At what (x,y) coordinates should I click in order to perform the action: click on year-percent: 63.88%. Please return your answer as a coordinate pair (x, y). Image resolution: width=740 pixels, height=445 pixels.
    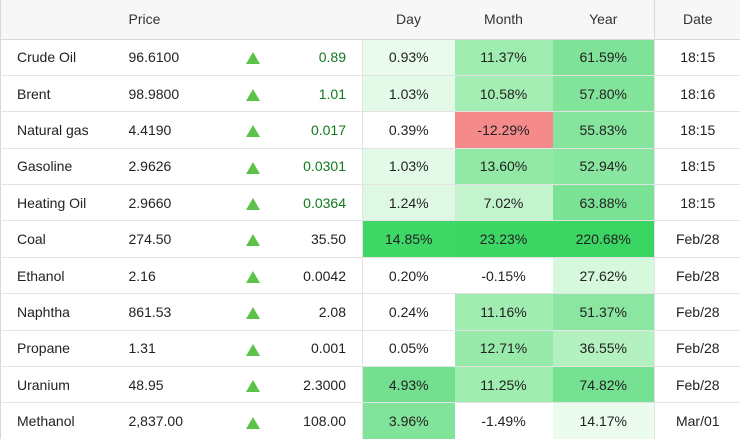
    Looking at the image, I should click on (603, 203).